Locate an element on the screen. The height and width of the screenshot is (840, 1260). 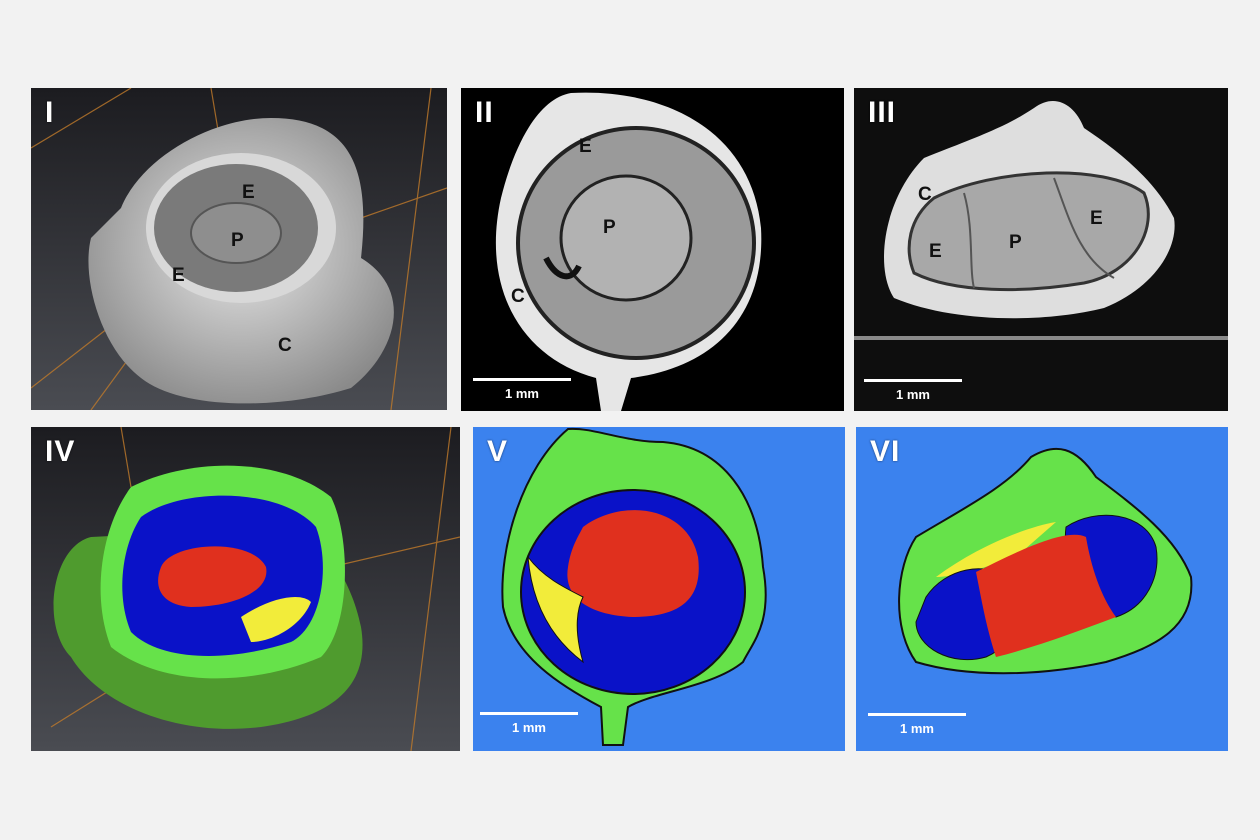
panel-IV-pulp is located at coordinates (212, 576).